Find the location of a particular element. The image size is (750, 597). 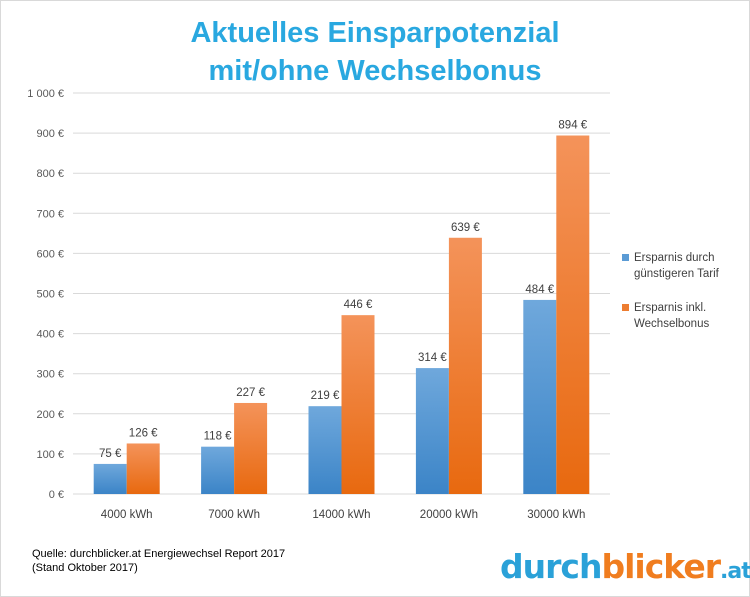

legend-label-bonus-line2: Wechselbonus is located at coordinates (672, 324).